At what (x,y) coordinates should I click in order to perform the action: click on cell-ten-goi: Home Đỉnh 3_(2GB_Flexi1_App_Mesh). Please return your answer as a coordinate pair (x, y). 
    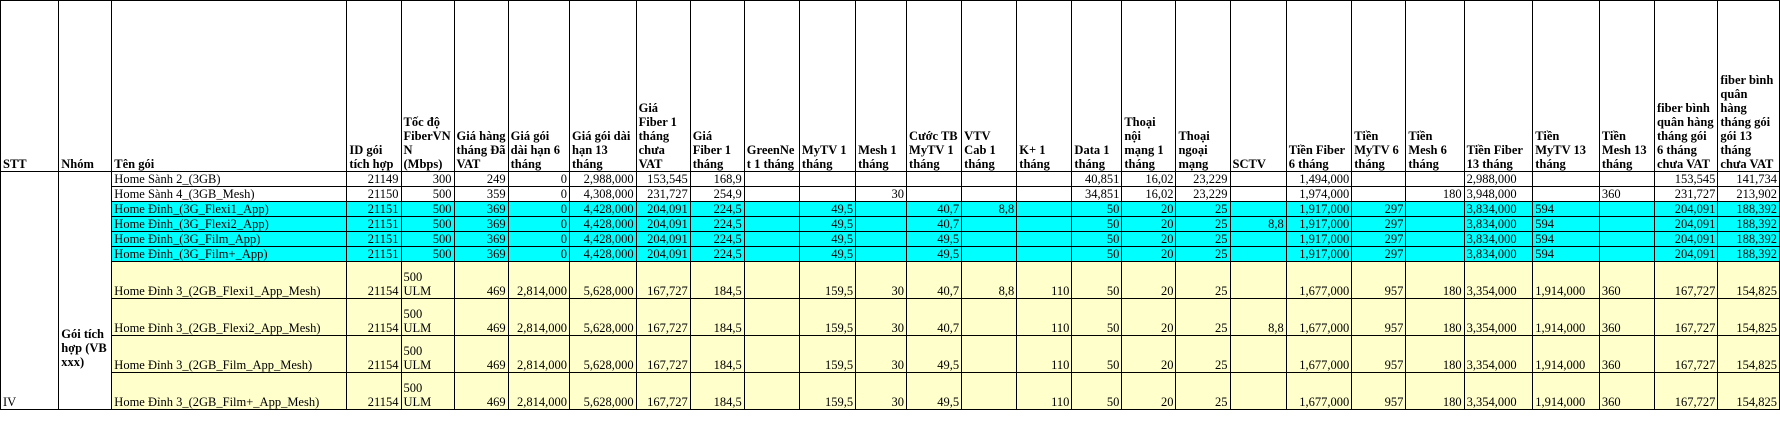
    Looking at the image, I should click on (229, 280).